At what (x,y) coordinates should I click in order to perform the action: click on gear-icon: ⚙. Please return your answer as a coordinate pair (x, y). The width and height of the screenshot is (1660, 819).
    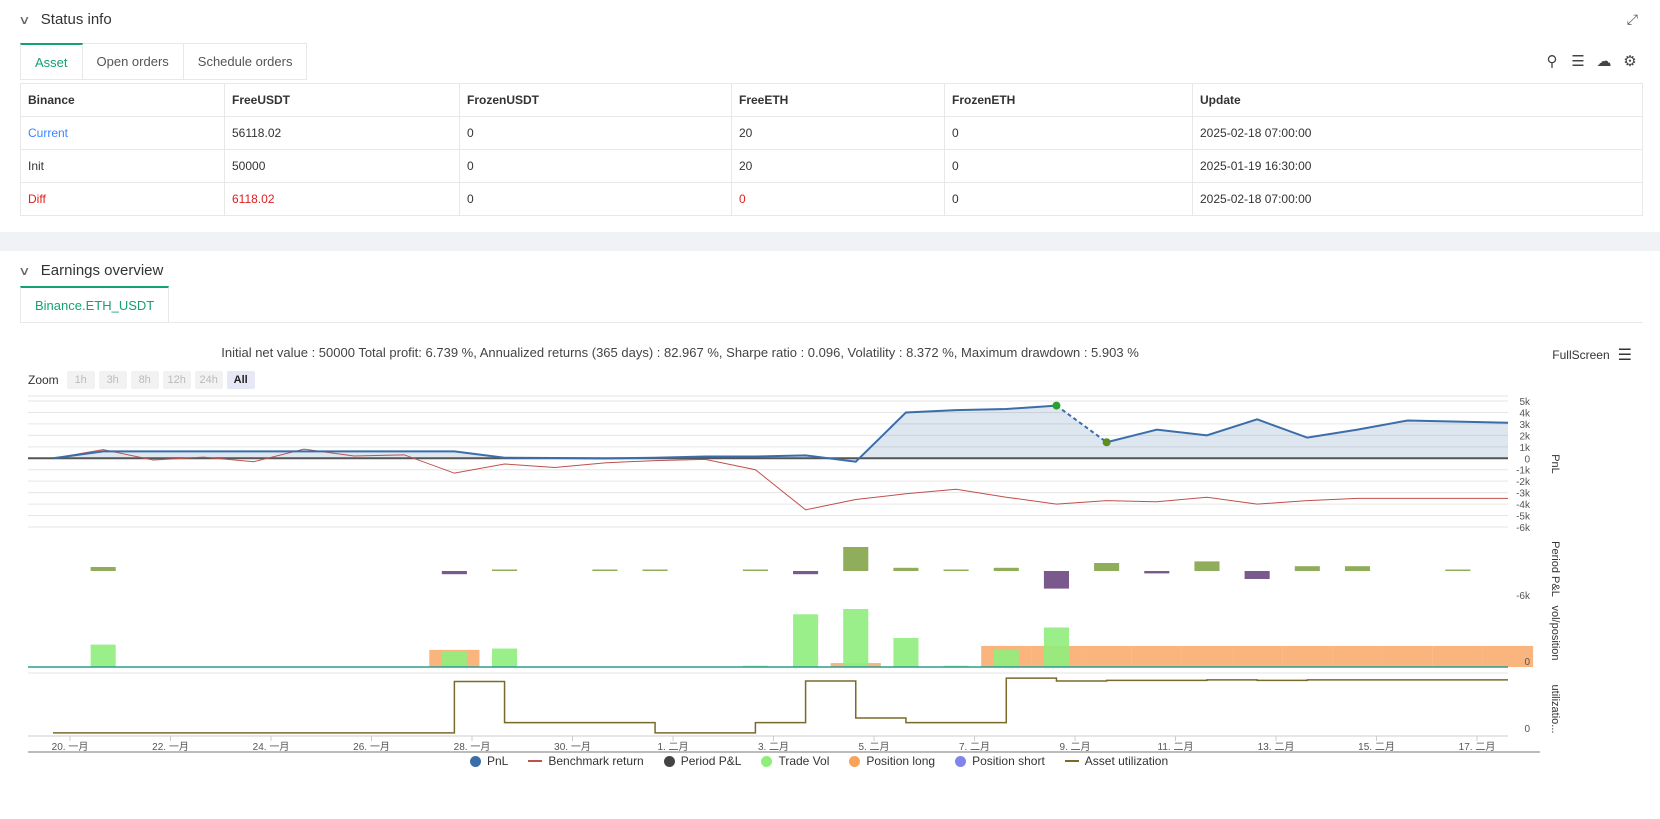
    Looking at the image, I should click on (1630, 61).